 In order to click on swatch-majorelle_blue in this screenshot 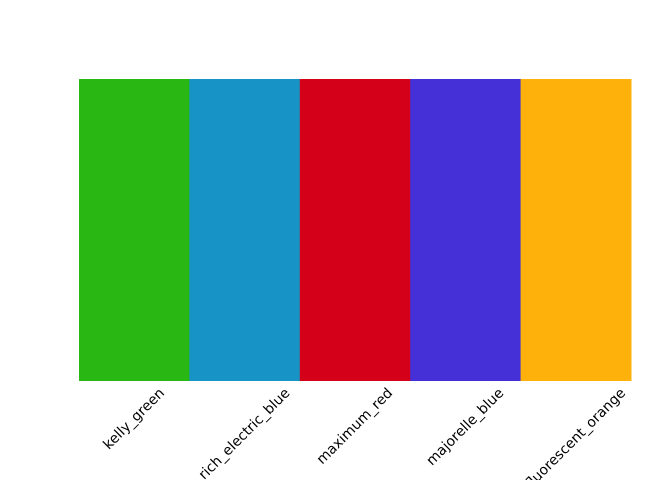, I will do `click(466, 230)`.